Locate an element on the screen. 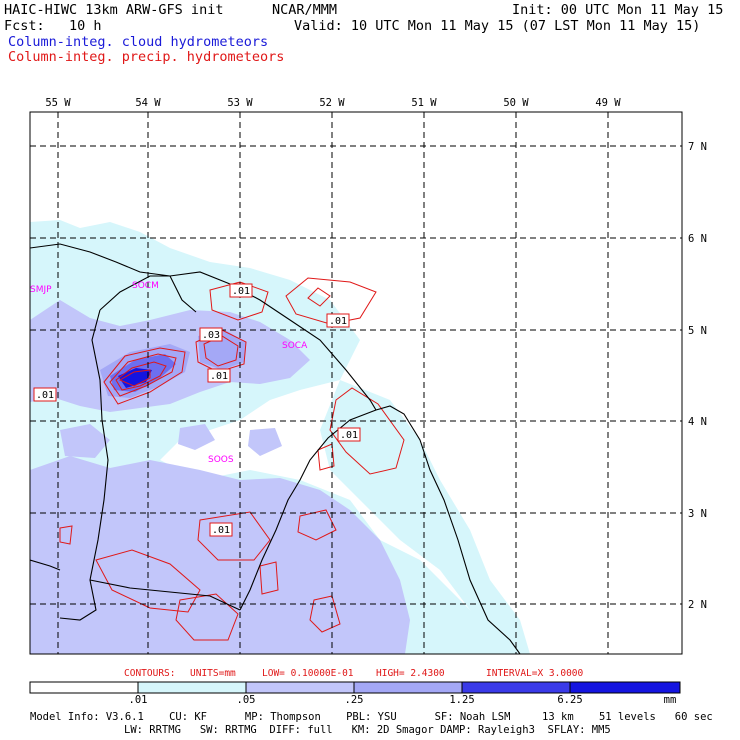  lon-label: 54 W is located at coordinates (148, 103).